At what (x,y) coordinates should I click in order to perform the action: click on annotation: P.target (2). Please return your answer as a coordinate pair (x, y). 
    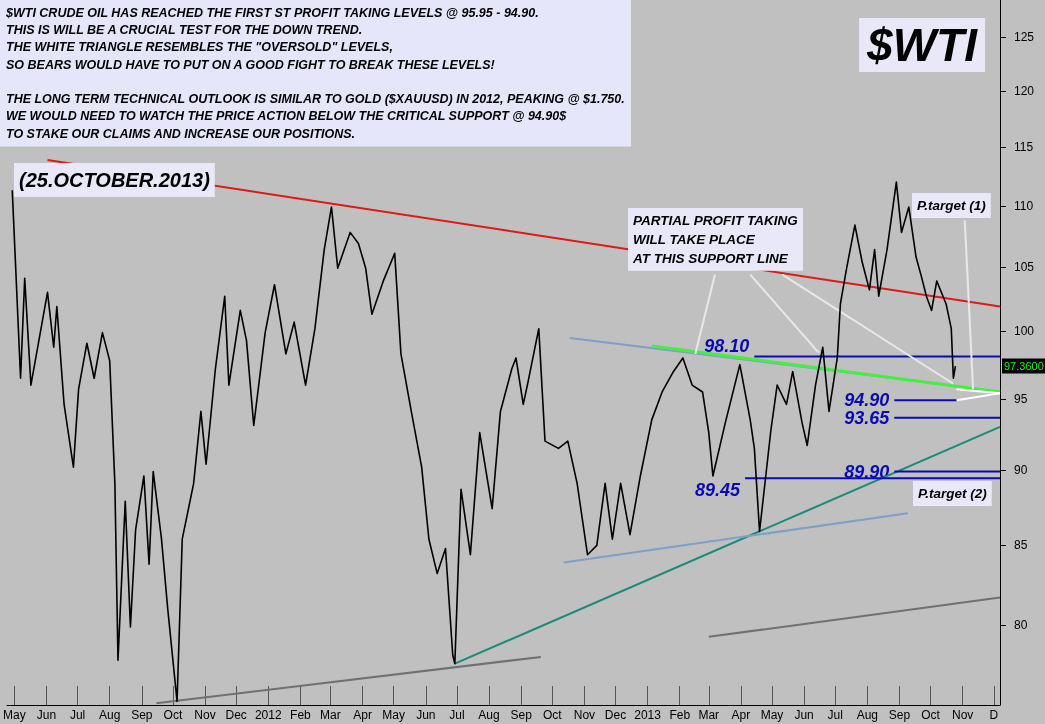
    Looking at the image, I should click on (953, 493).